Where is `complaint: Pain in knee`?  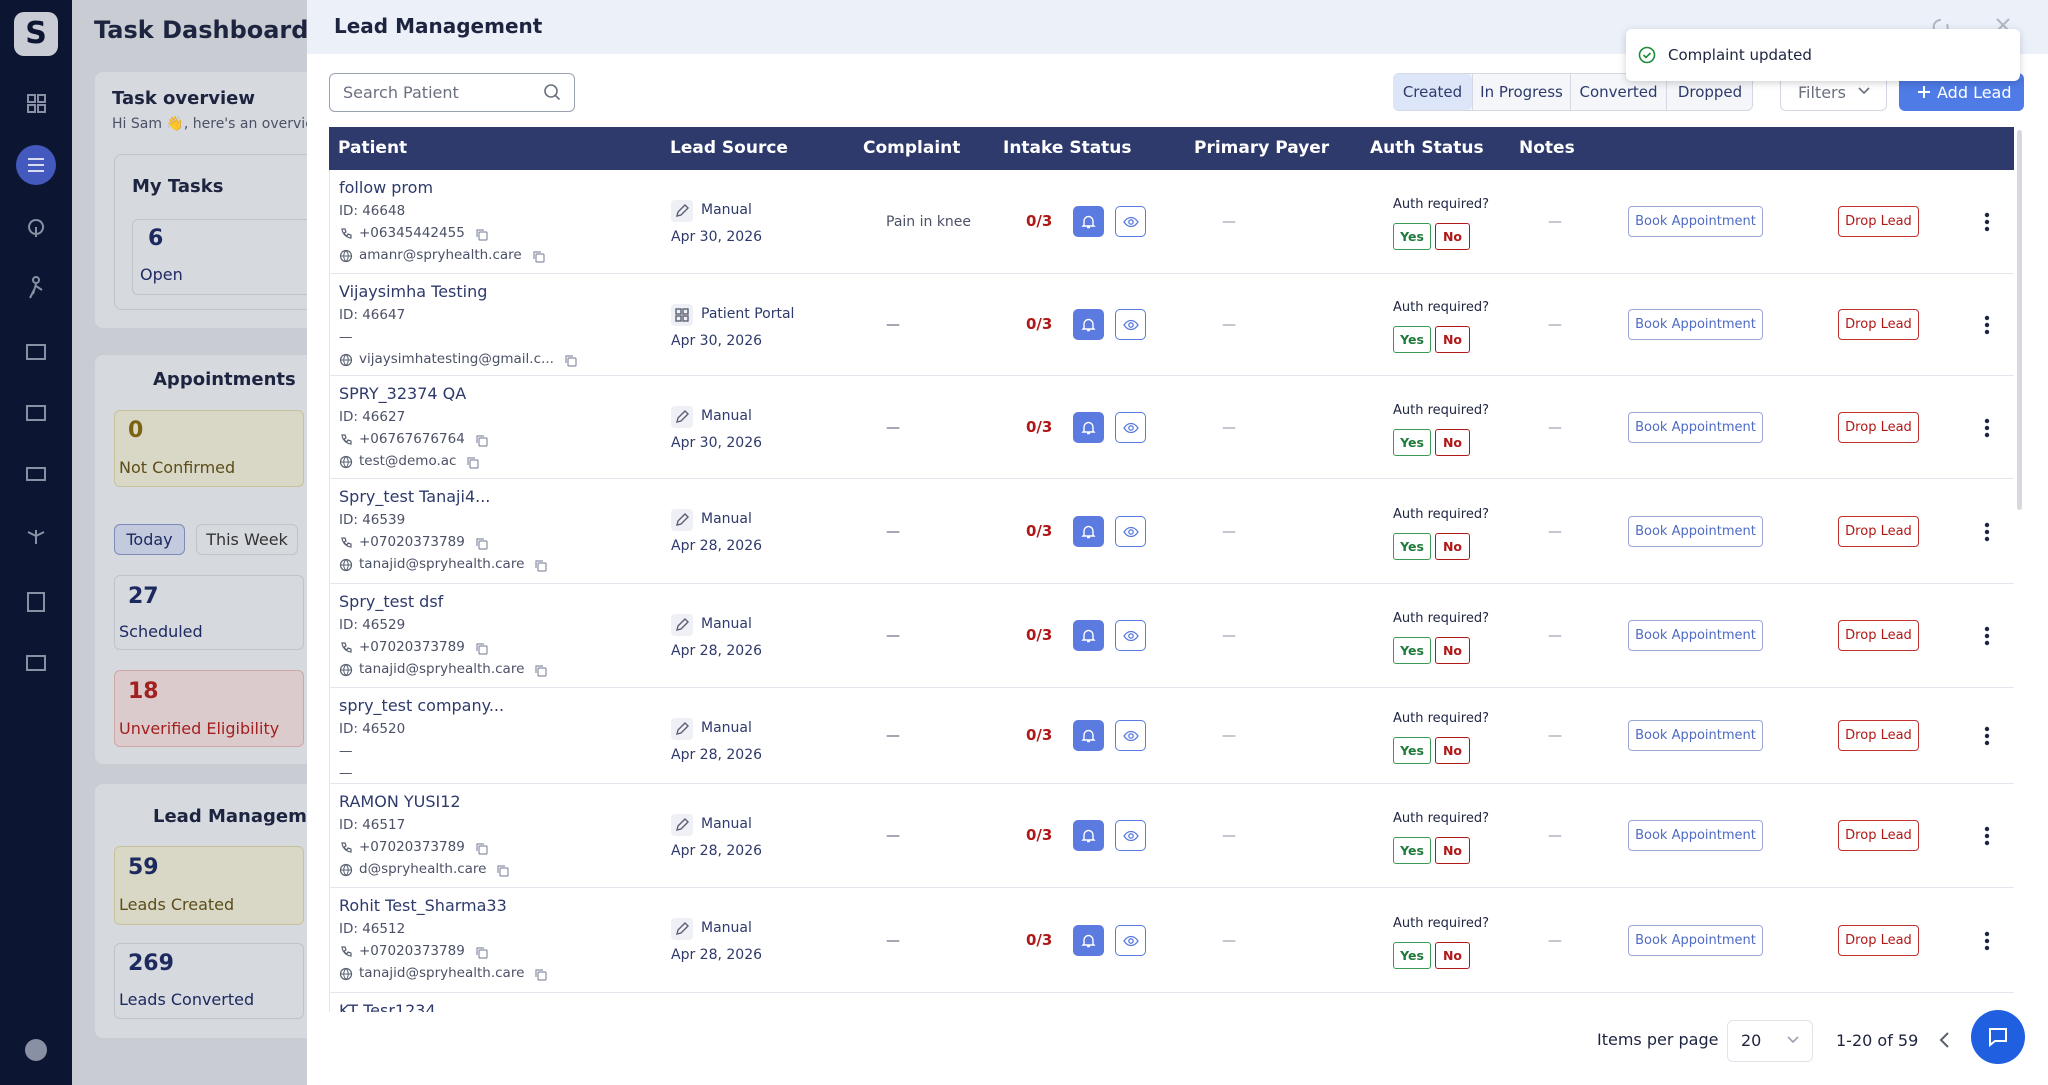 complaint: Pain in knee is located at coordinates (929, 222).